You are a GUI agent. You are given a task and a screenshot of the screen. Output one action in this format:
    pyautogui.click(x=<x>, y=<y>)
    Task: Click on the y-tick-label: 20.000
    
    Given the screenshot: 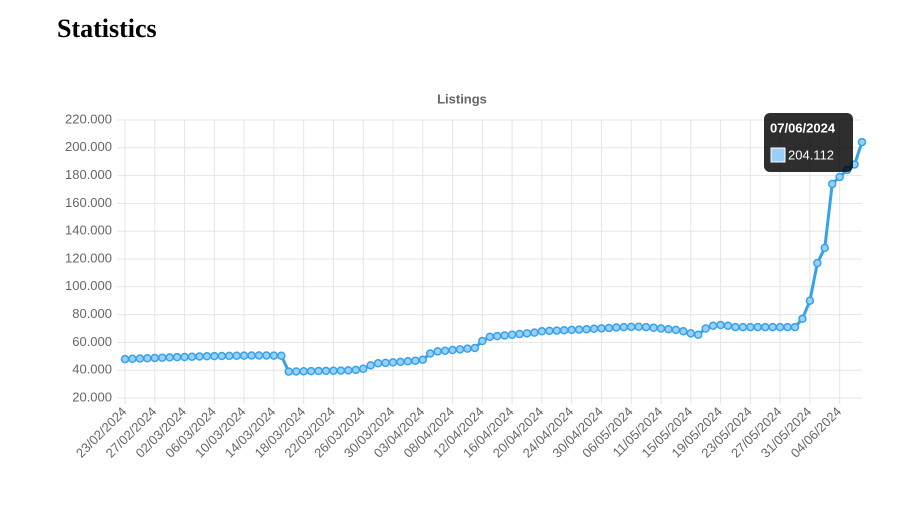 What is the action you would take?
    pyautogui.click(x=92, y=396)
    